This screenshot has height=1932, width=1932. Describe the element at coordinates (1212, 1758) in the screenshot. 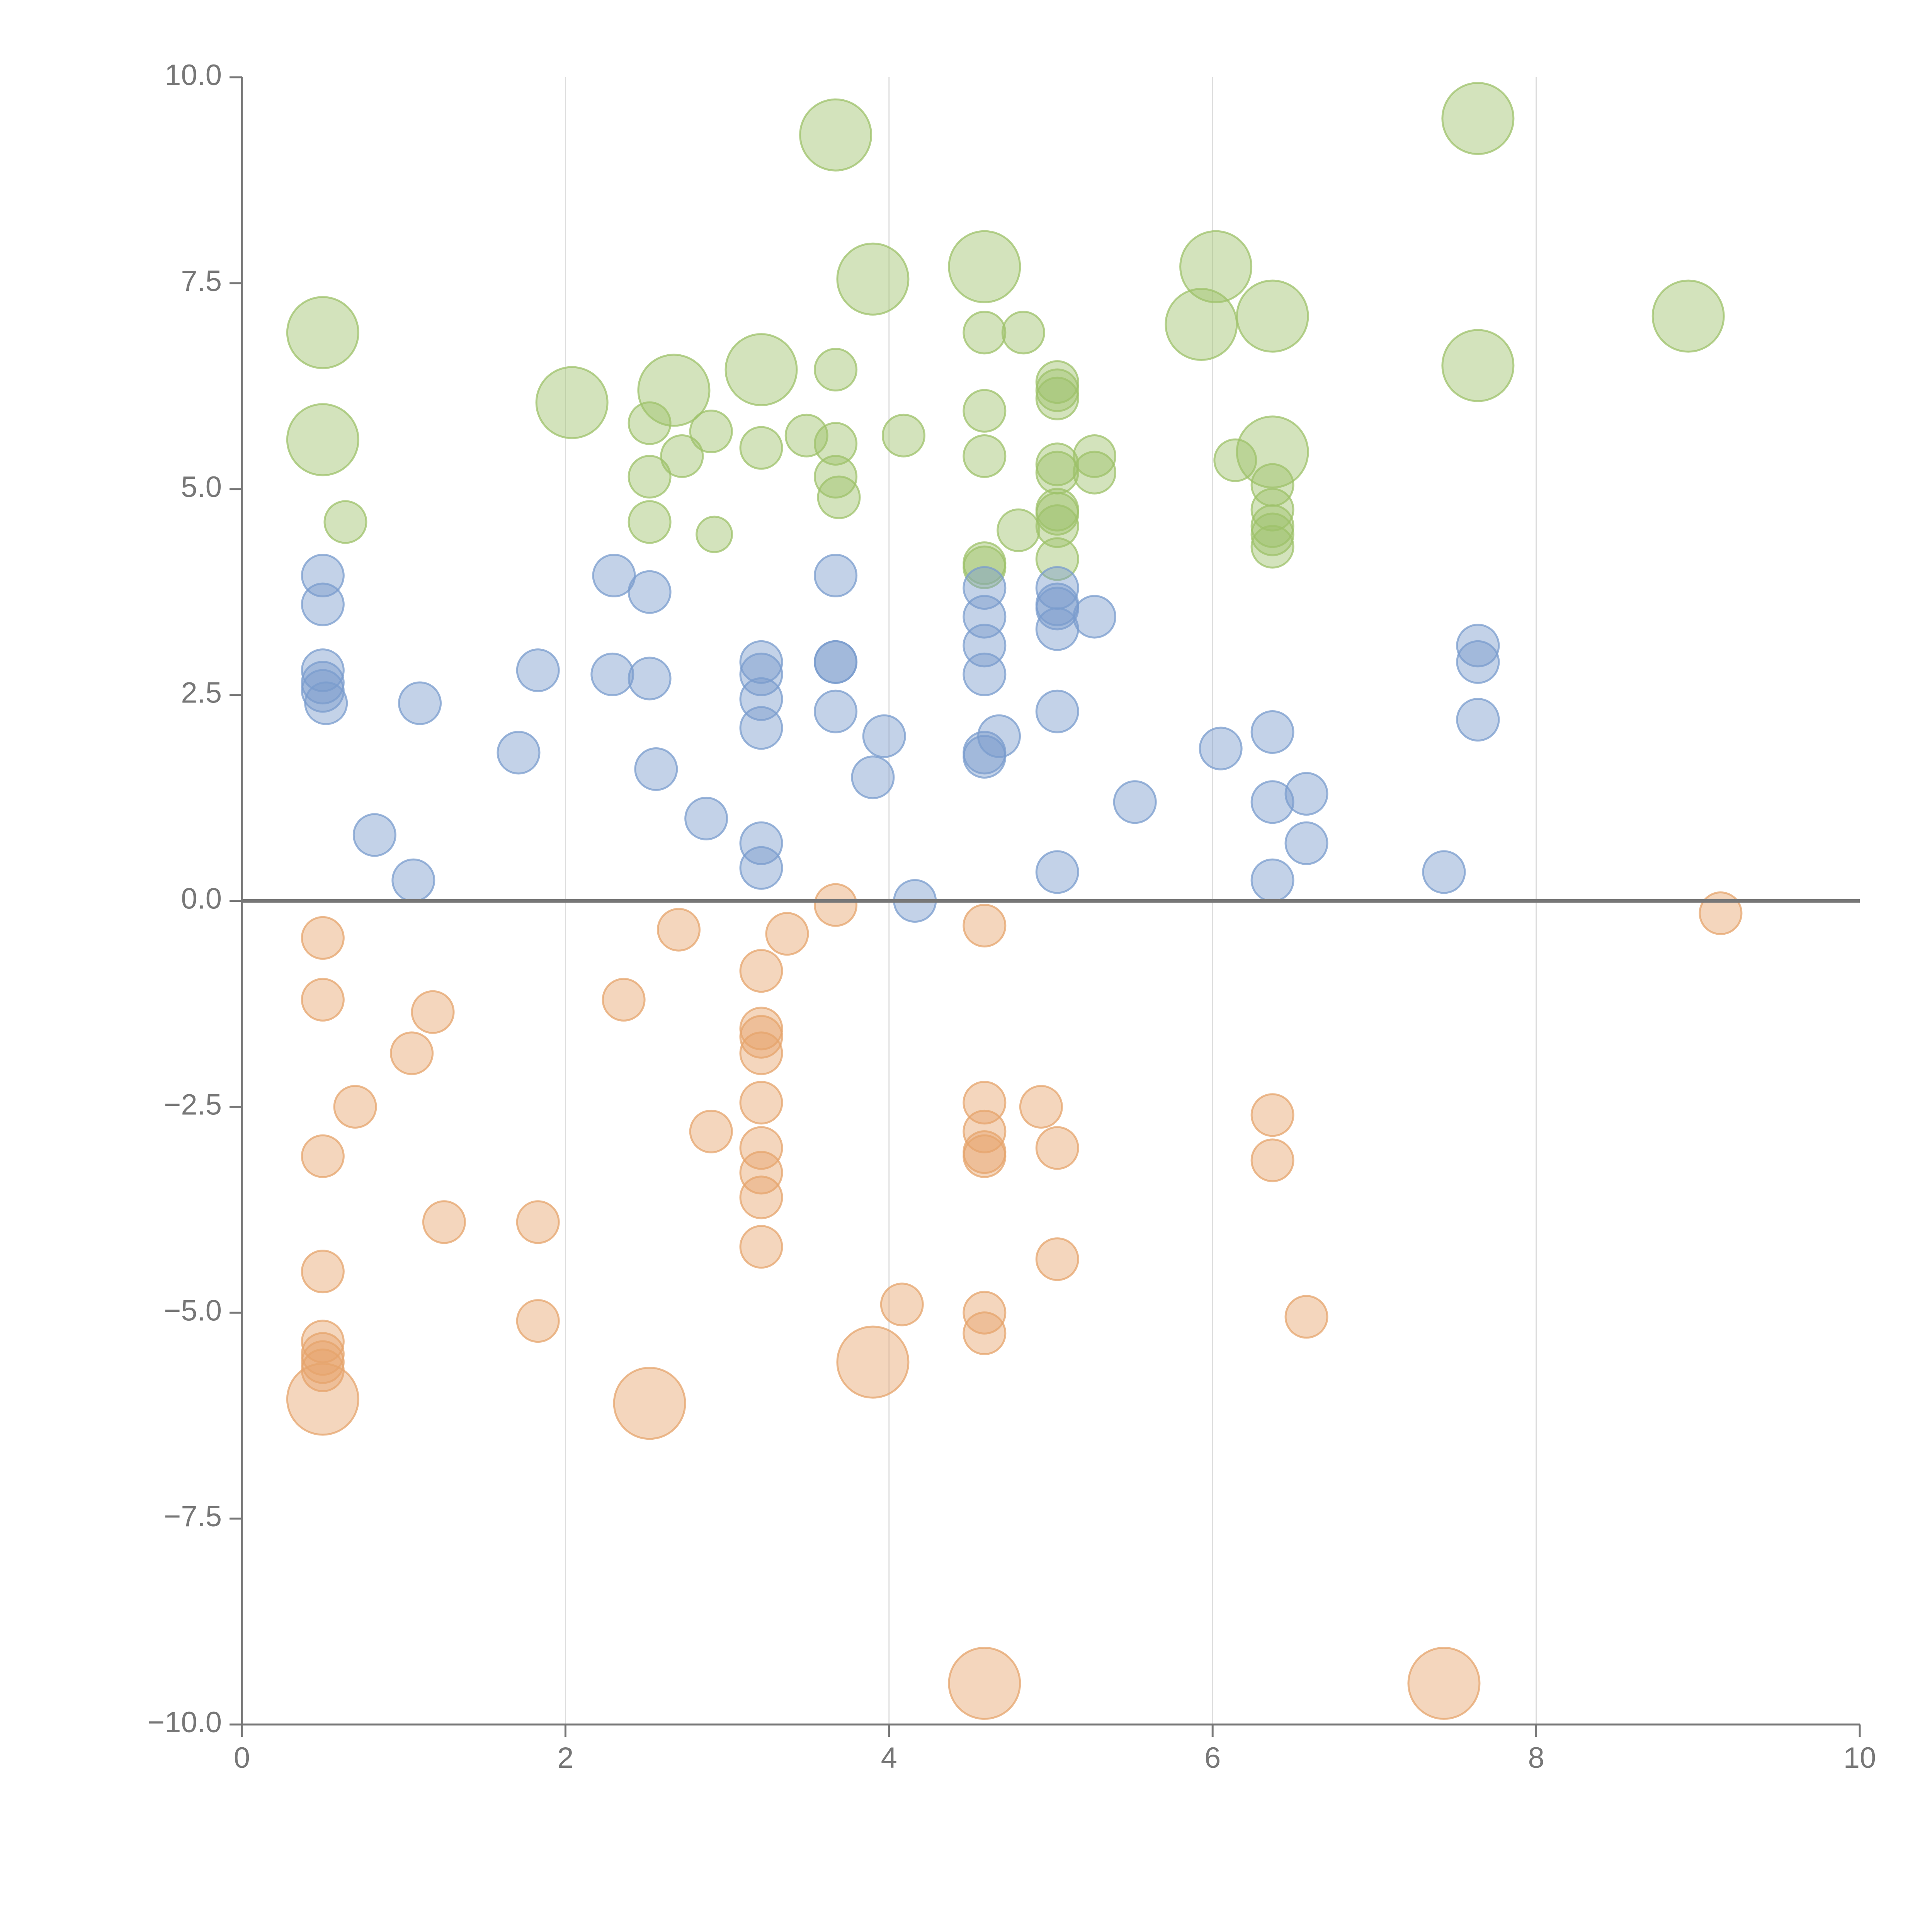

I see `x-tick-label: 6` at that location.